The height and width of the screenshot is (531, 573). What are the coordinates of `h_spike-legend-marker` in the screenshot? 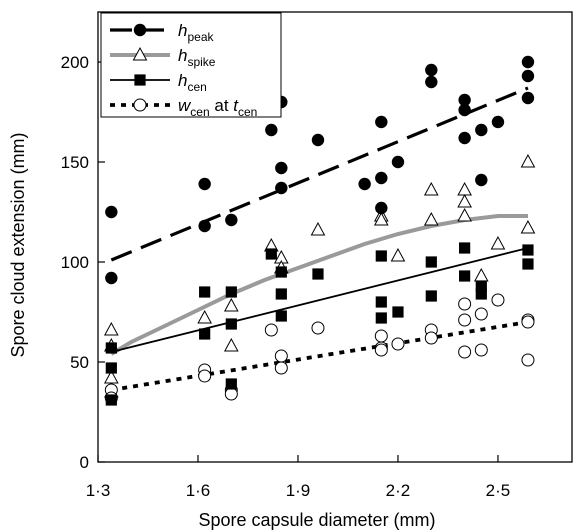 It's located at (140, 53).